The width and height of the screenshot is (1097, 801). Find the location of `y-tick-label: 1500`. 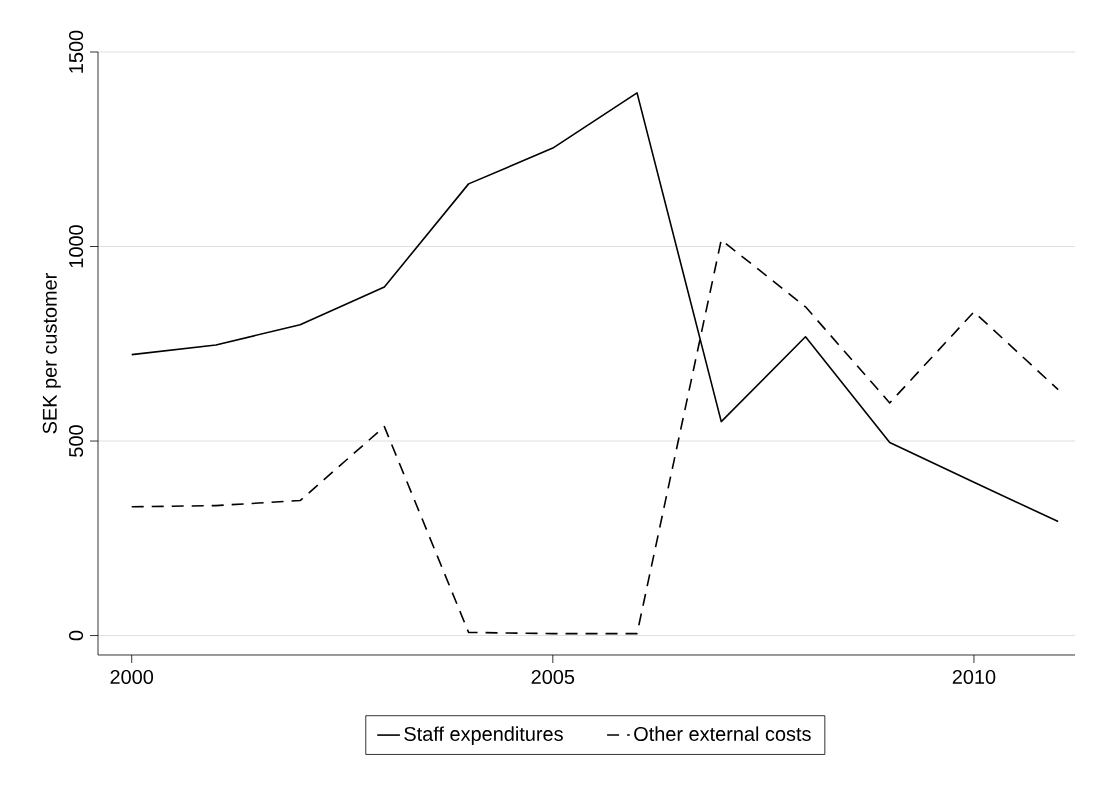

y-tick-label: 1500 is located at coordinates (76, 51).